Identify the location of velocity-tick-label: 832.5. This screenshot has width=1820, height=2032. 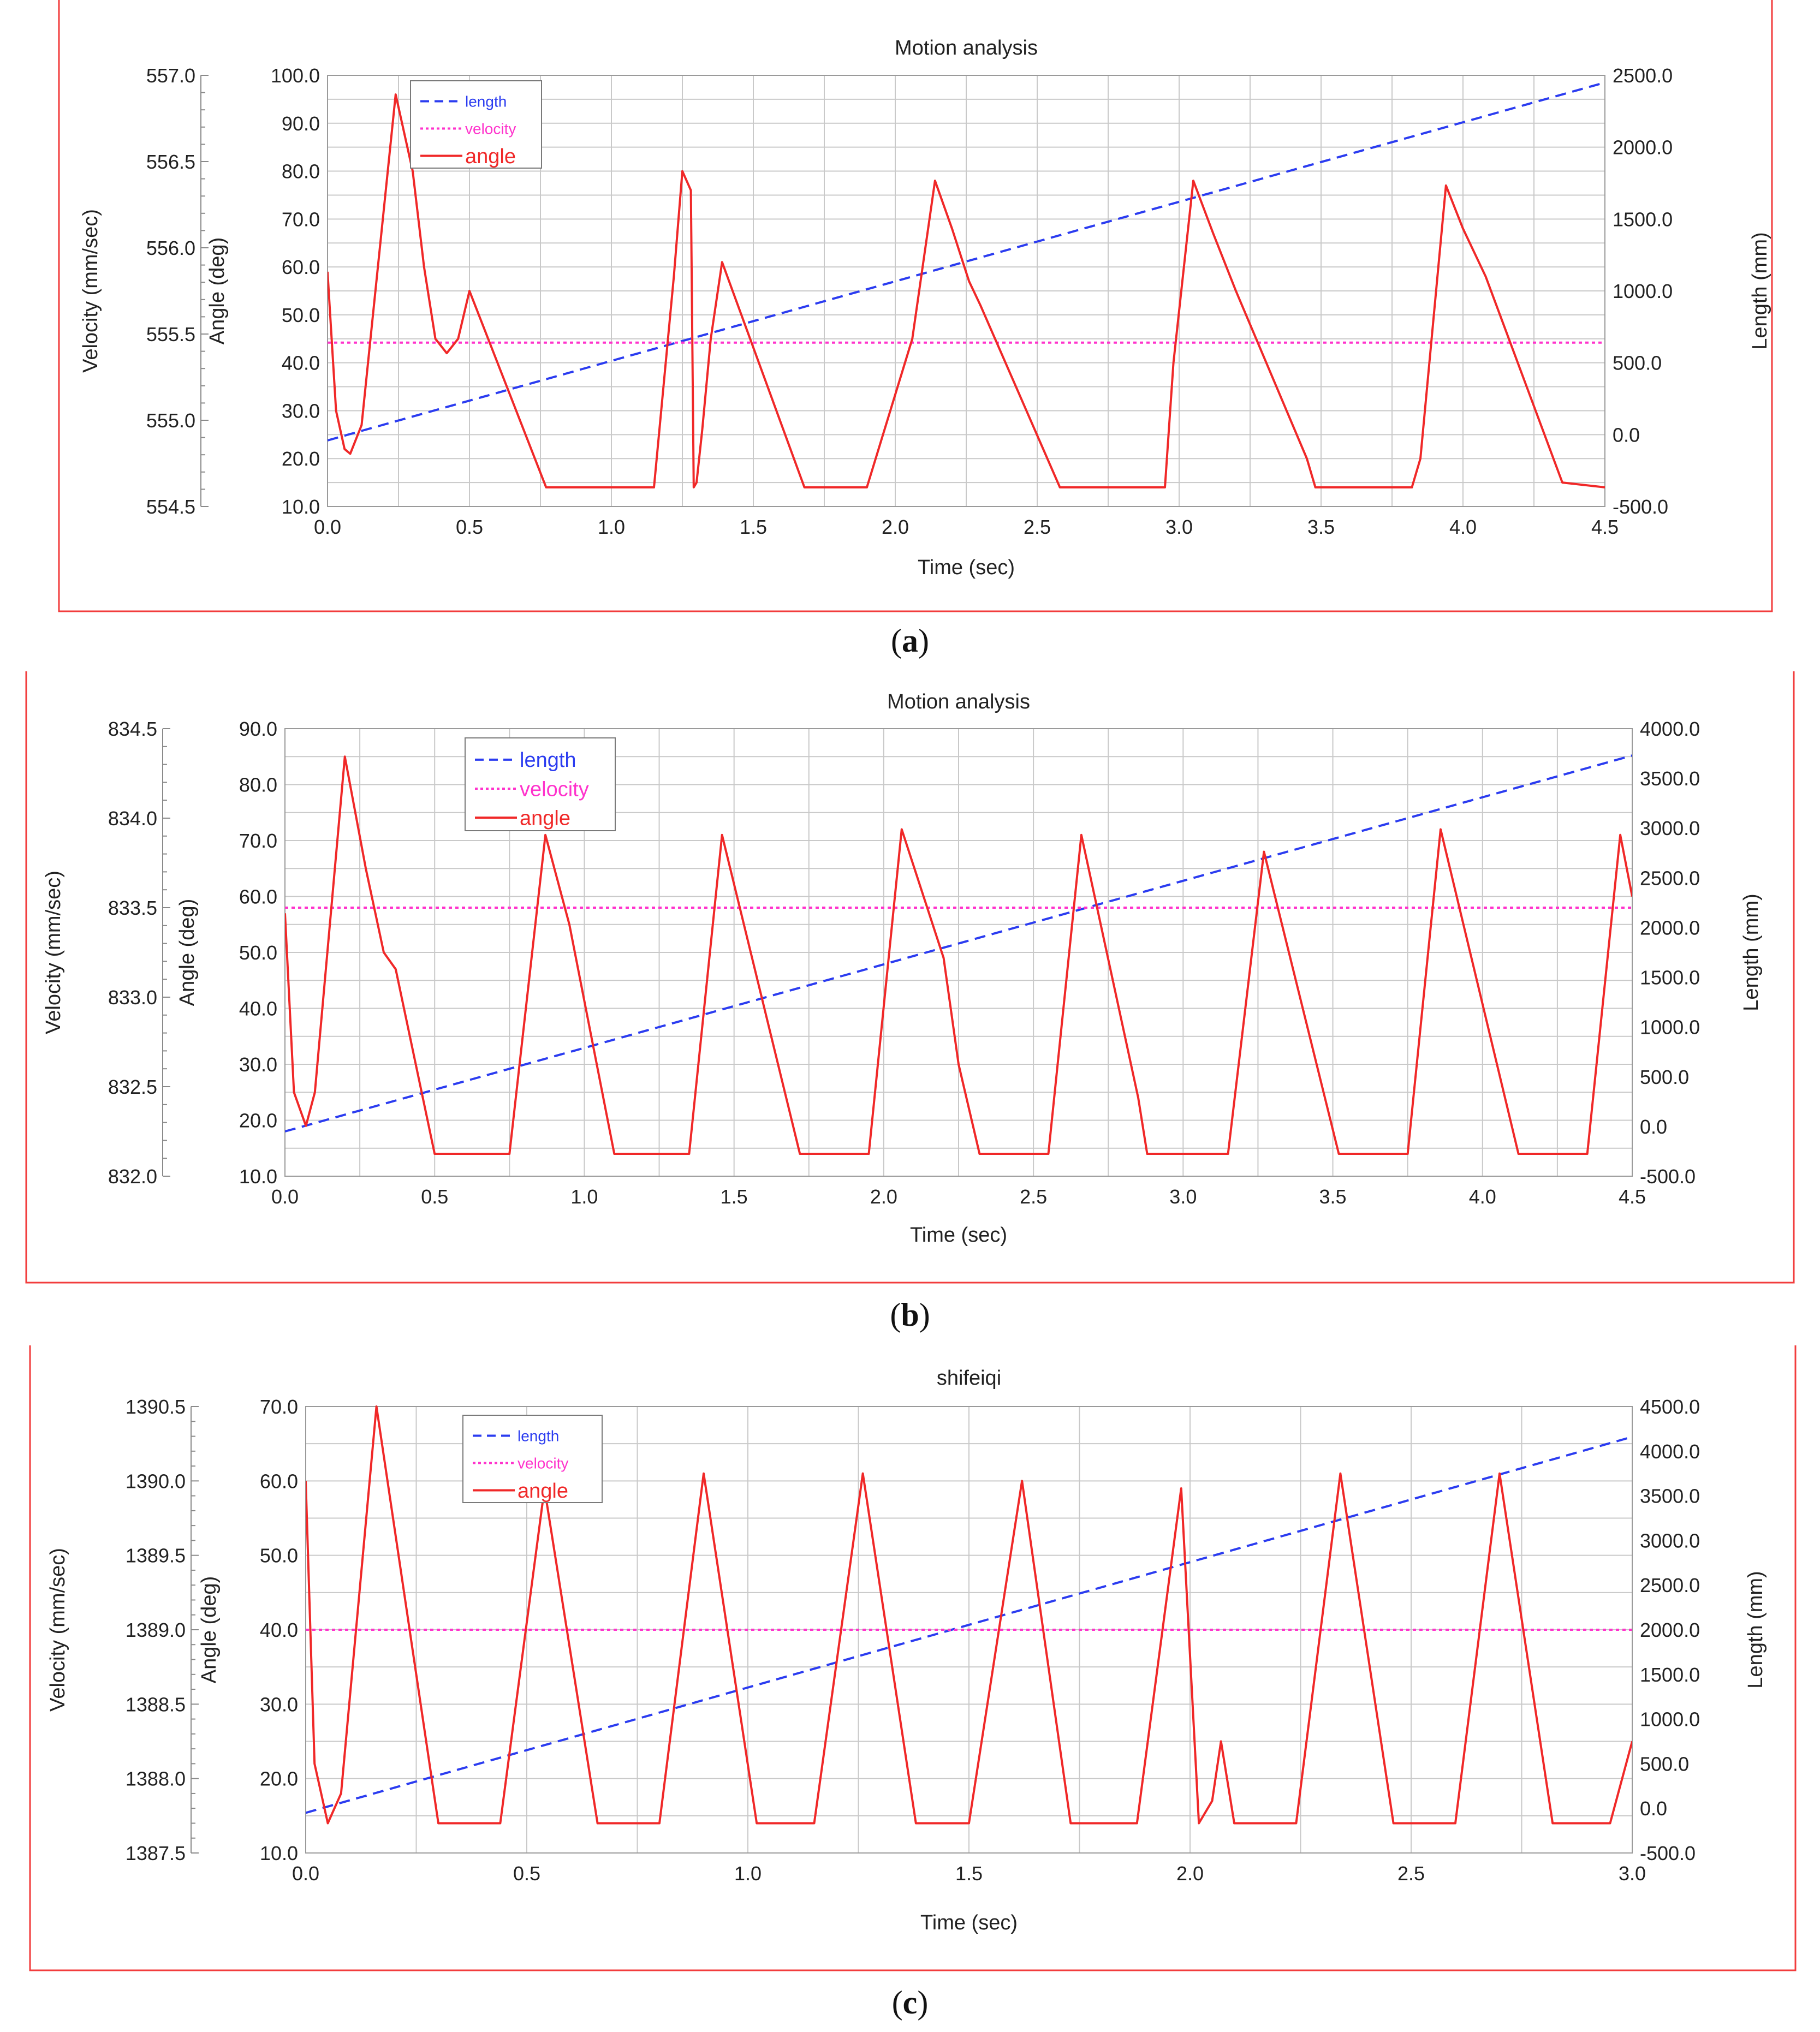
(132, 1087).